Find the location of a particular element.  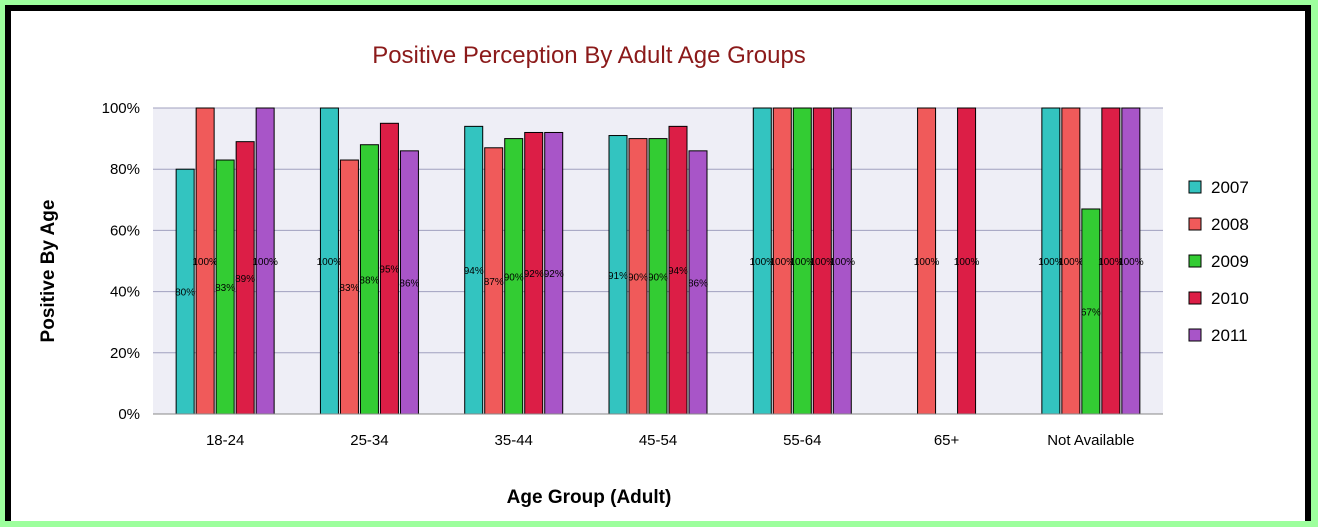

x-tick-label: 65+ is located at coordinates (947, 440).